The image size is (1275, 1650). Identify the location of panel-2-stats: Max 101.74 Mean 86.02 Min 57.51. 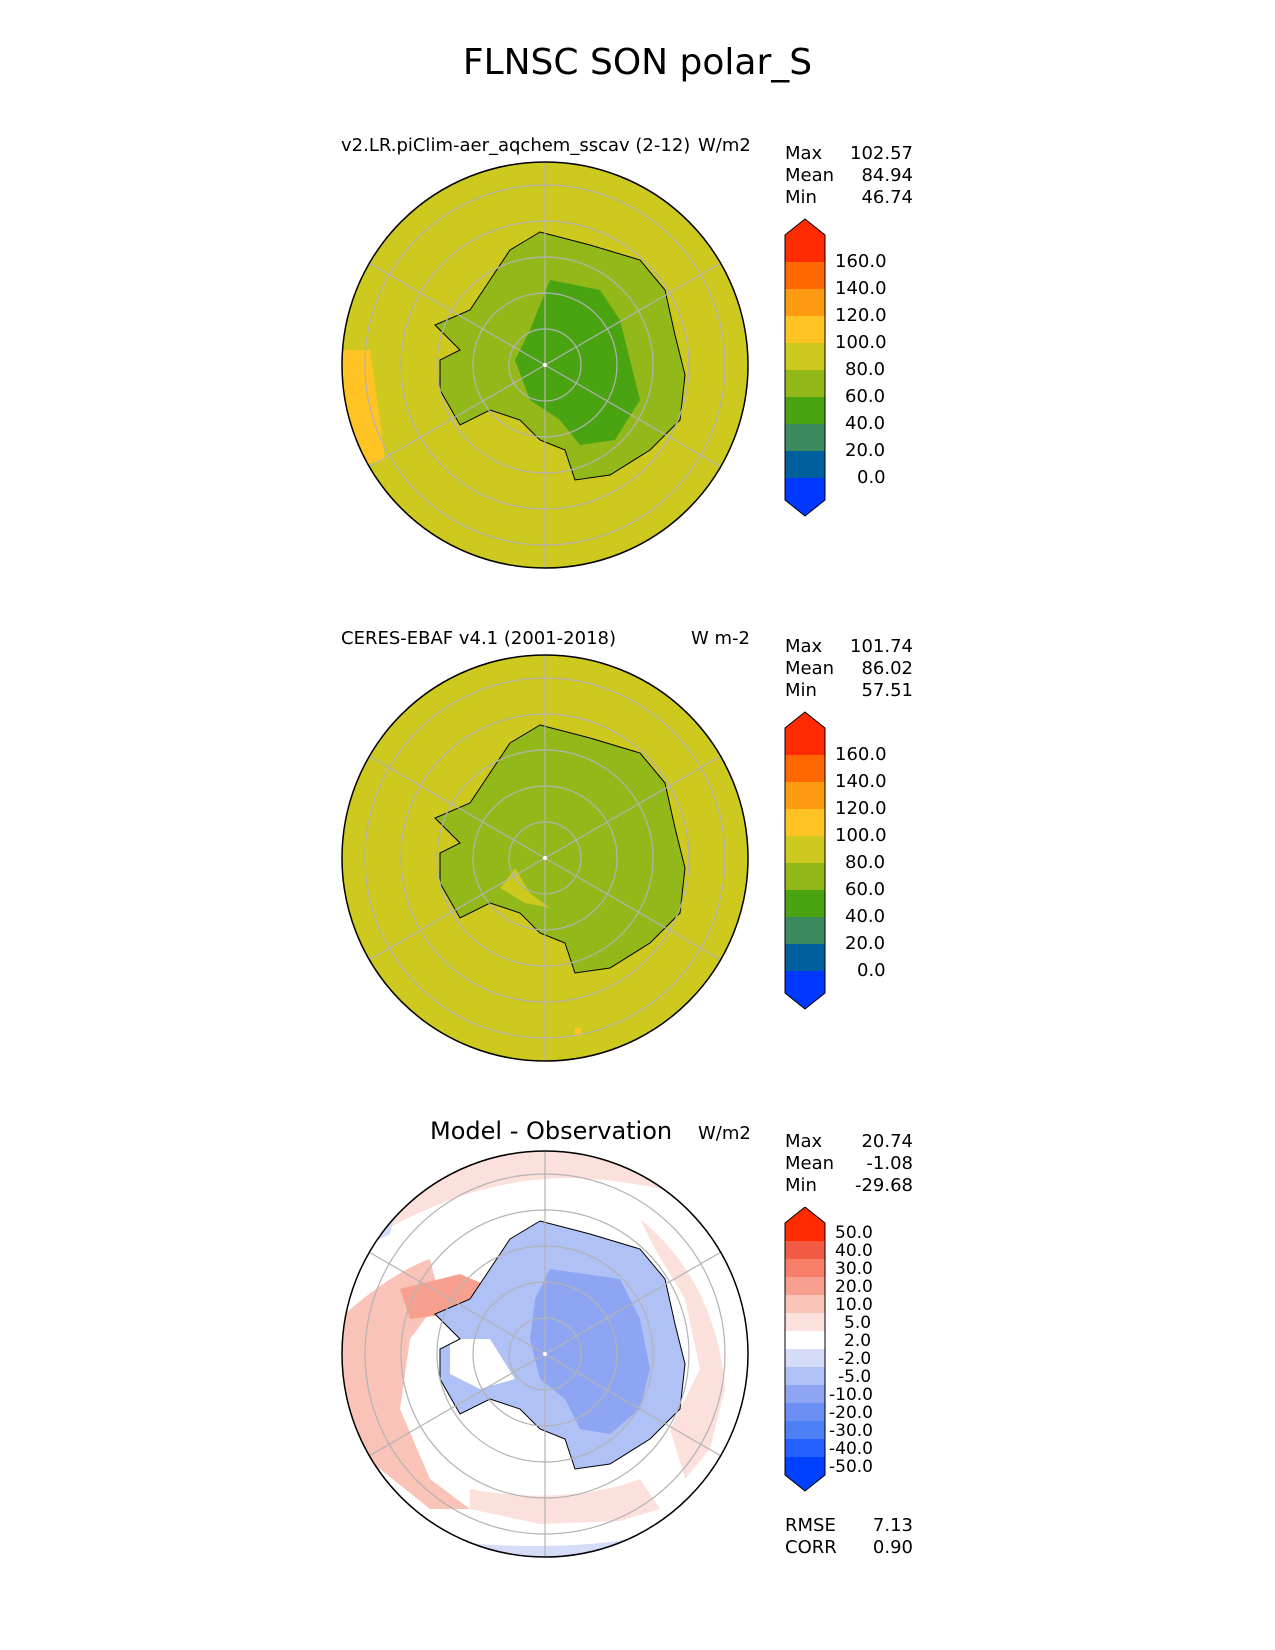
(849, 669).